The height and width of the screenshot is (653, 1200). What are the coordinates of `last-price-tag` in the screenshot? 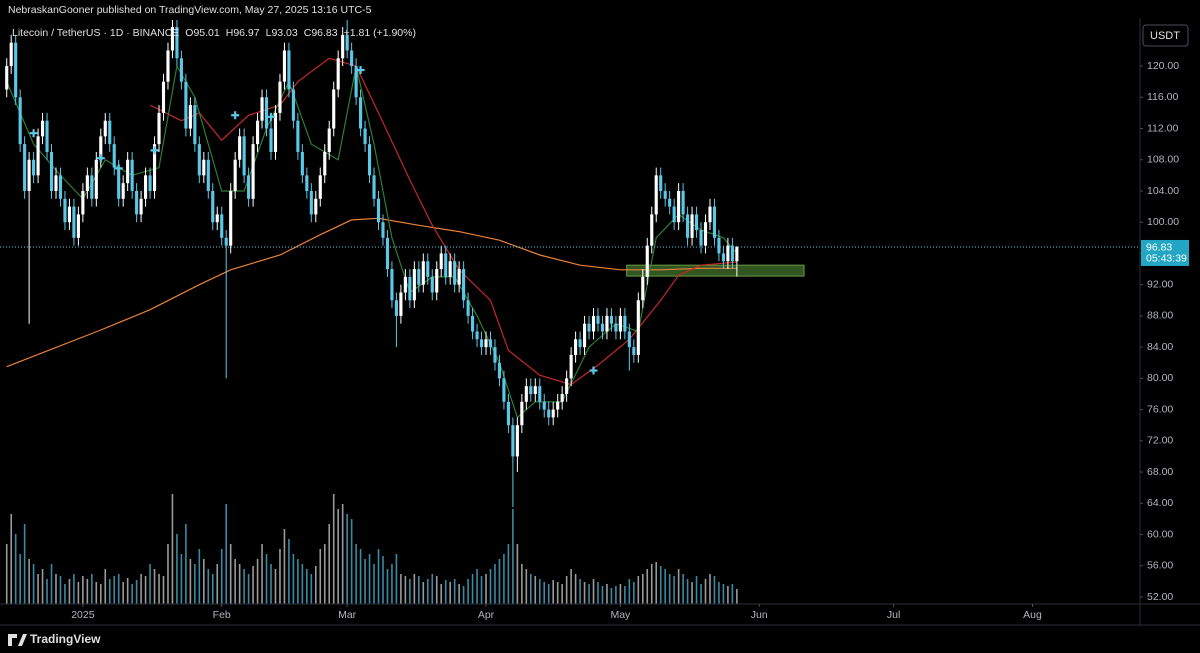 It's located at (1165, 252).